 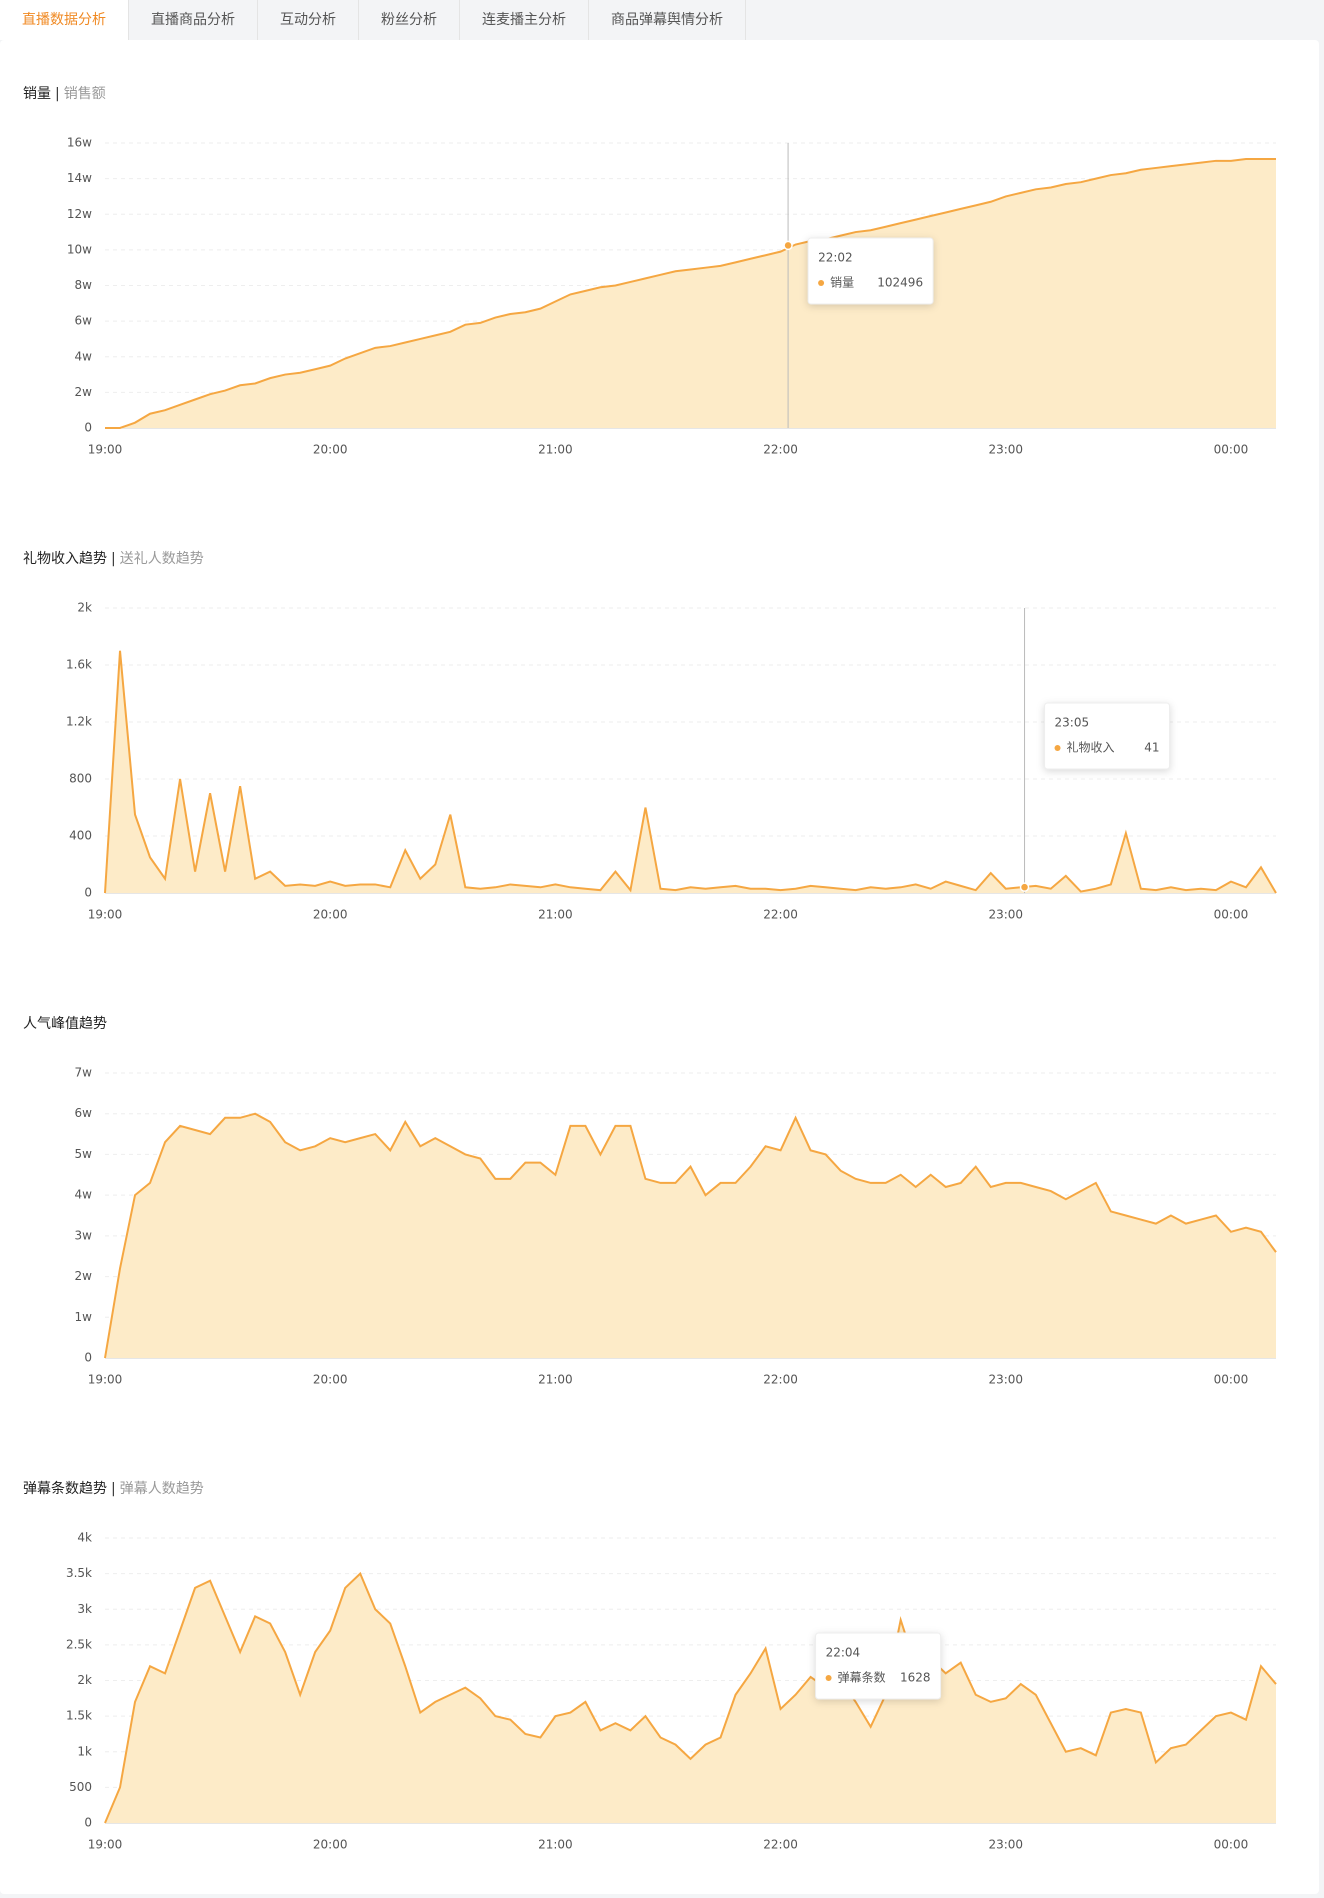 What do you see at coordinates (79, 722) in the screenshot?
I see `y-tick-label: 1.2k` at bounding box center [79, 722].